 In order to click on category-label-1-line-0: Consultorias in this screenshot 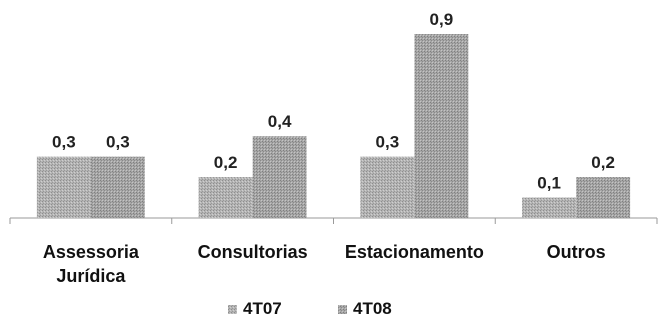, I will do `click(253, 252)`.